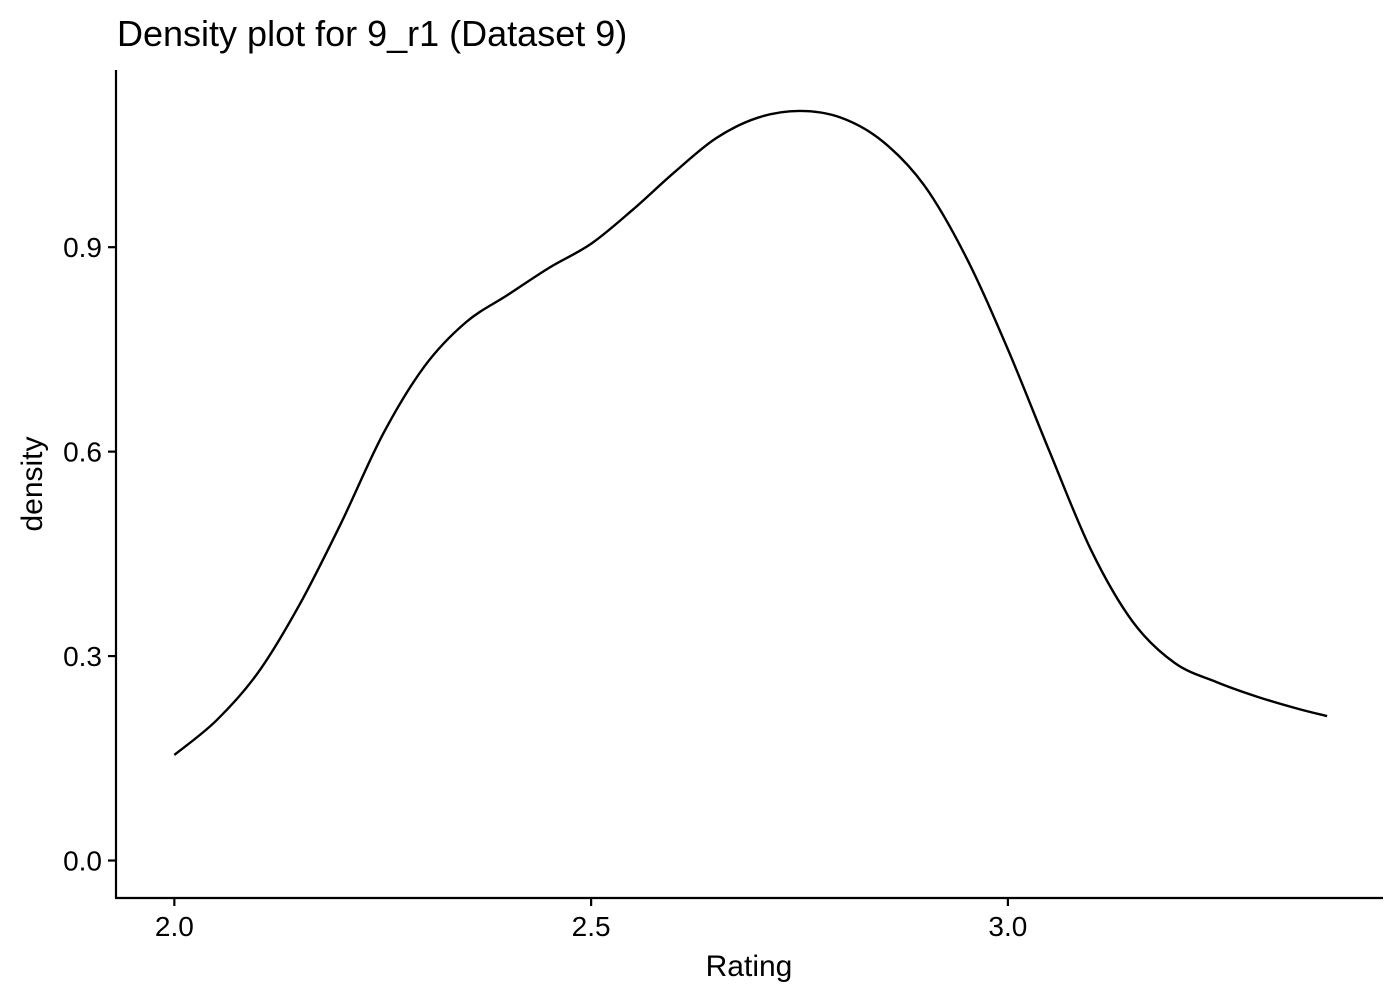 The height and width of the screenshot is (1000, 1400). What do you see at coordinates (82, 452) in the screenshot?
I see `y-tick-label: 0.6` at bounding box center [82, 452].